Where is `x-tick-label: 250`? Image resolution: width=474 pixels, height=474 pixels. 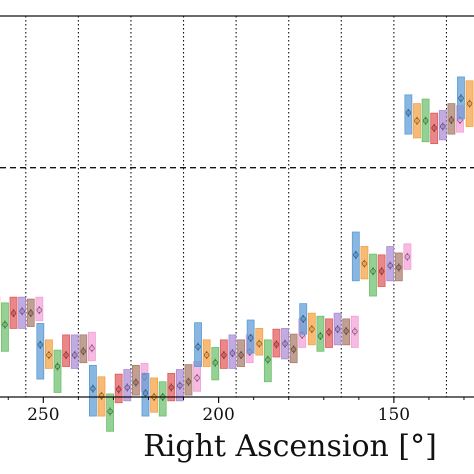 x-tick-label: 250 is located at coordinates (43, 415).